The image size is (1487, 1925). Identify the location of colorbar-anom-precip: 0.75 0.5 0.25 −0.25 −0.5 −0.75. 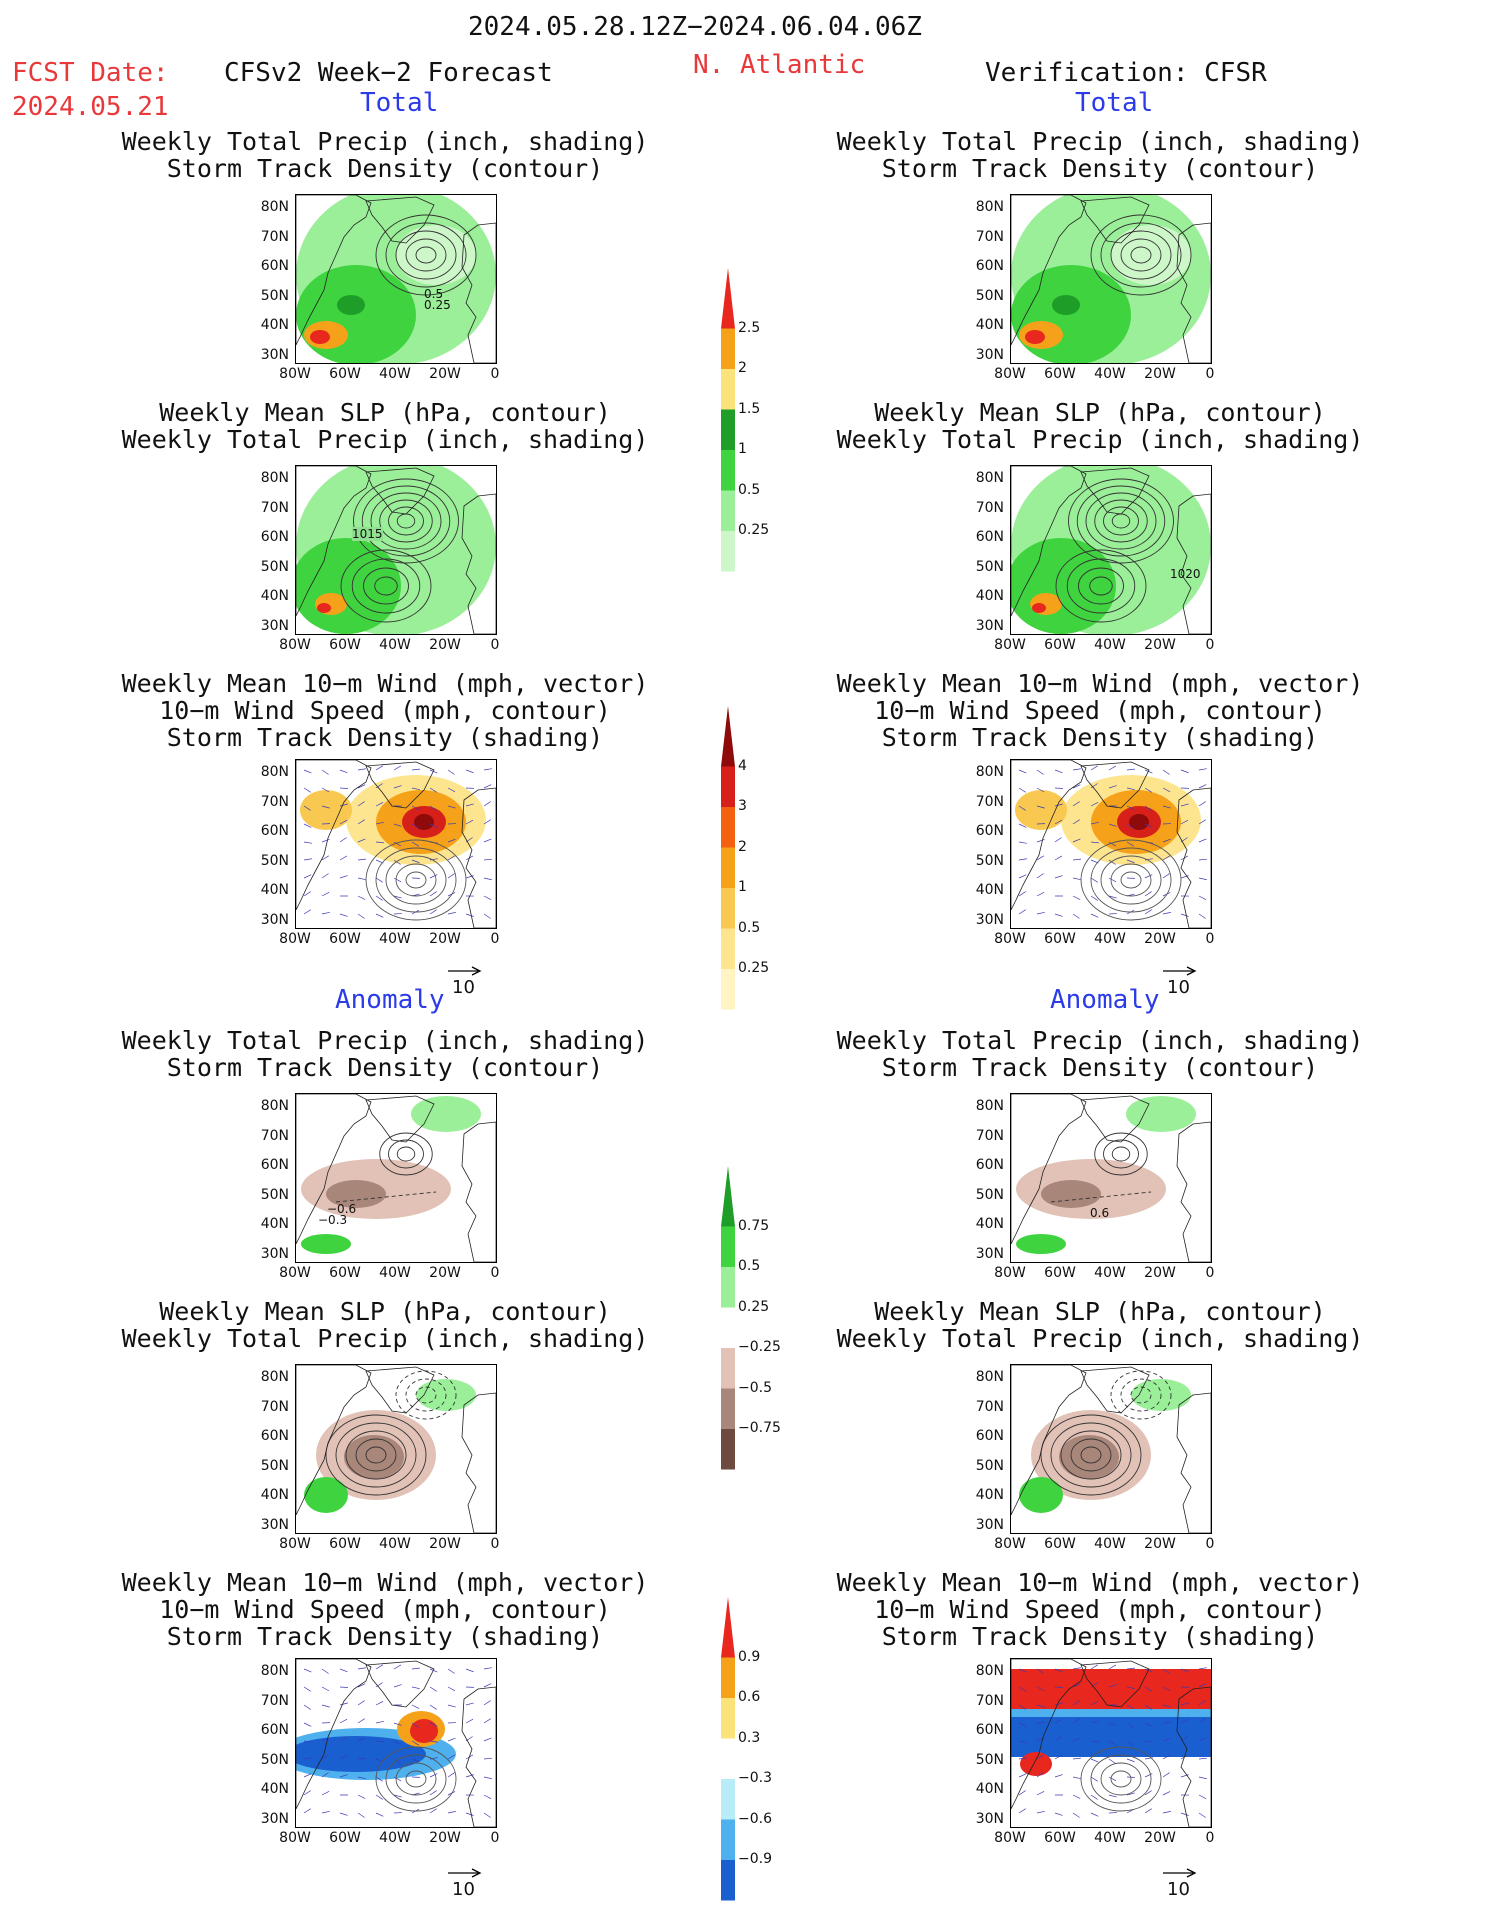
(750, 1330).